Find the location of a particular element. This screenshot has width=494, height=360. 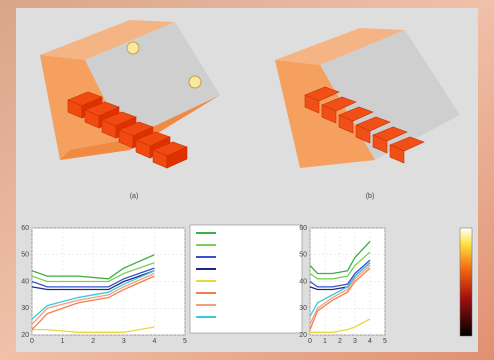

panel-label: (b) is located at coordinates (370, 196).